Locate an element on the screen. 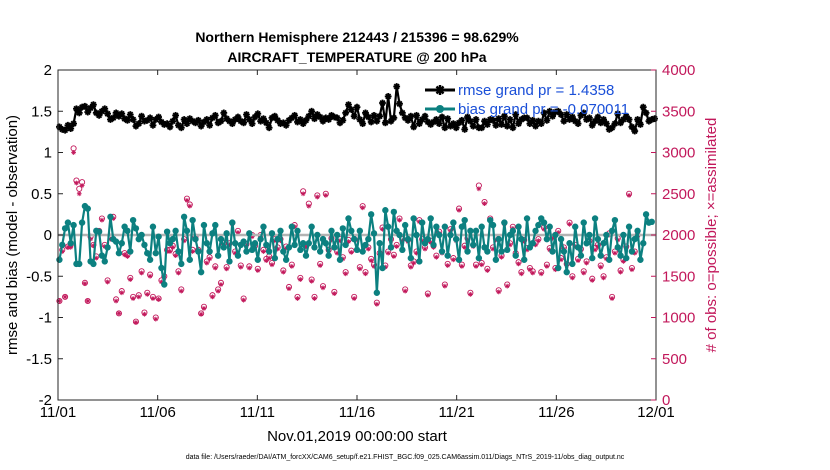 Image resolution: width=830 pixels, height=470 pixels. y-axis-left: -2 -1.5 -1 -0.5 0 0.5 1 1.5 2 is located at coordinates (44, 235).